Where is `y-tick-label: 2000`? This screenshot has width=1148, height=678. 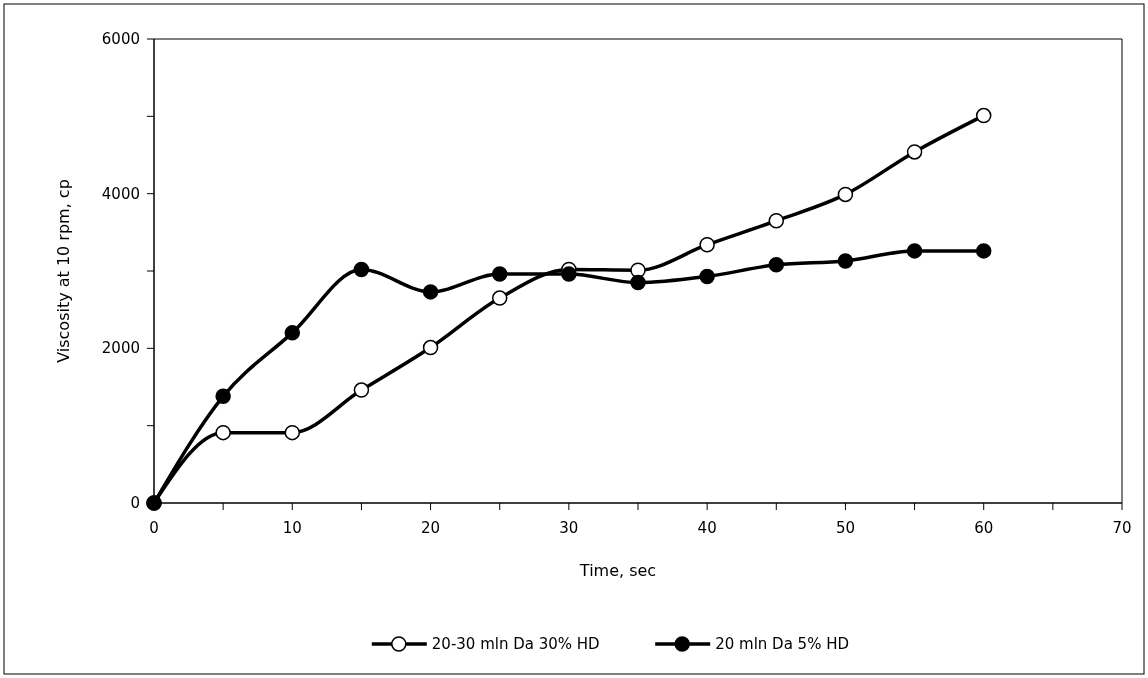 y-tick-label: 2000 is located at coordinates (120, 348).